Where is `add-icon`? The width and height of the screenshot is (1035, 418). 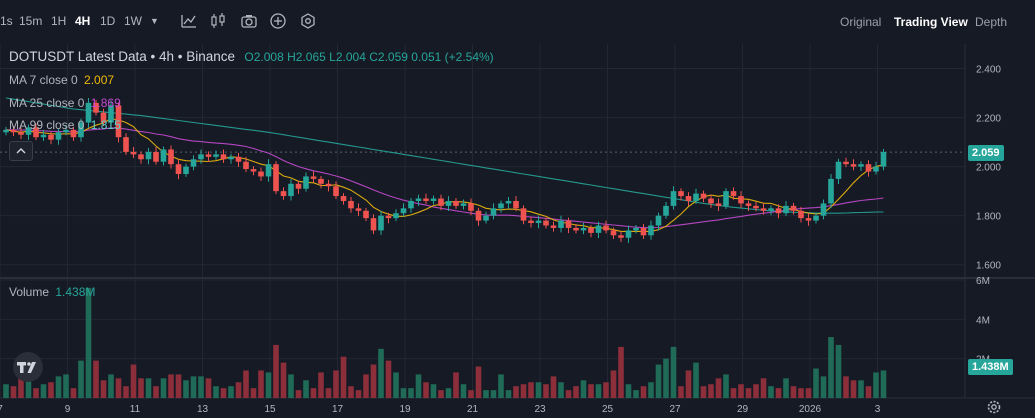 add-icon is located at coordinates (278, 21).